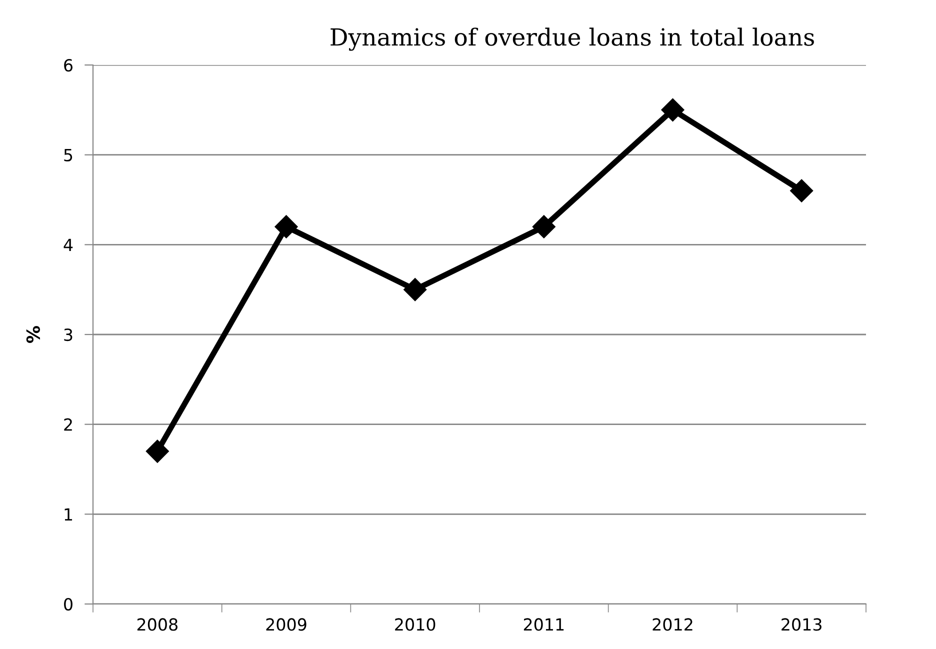  Describe the element at coordinates (68, 155) in the screenshot. I see `y-tick-label: 5` at that location.